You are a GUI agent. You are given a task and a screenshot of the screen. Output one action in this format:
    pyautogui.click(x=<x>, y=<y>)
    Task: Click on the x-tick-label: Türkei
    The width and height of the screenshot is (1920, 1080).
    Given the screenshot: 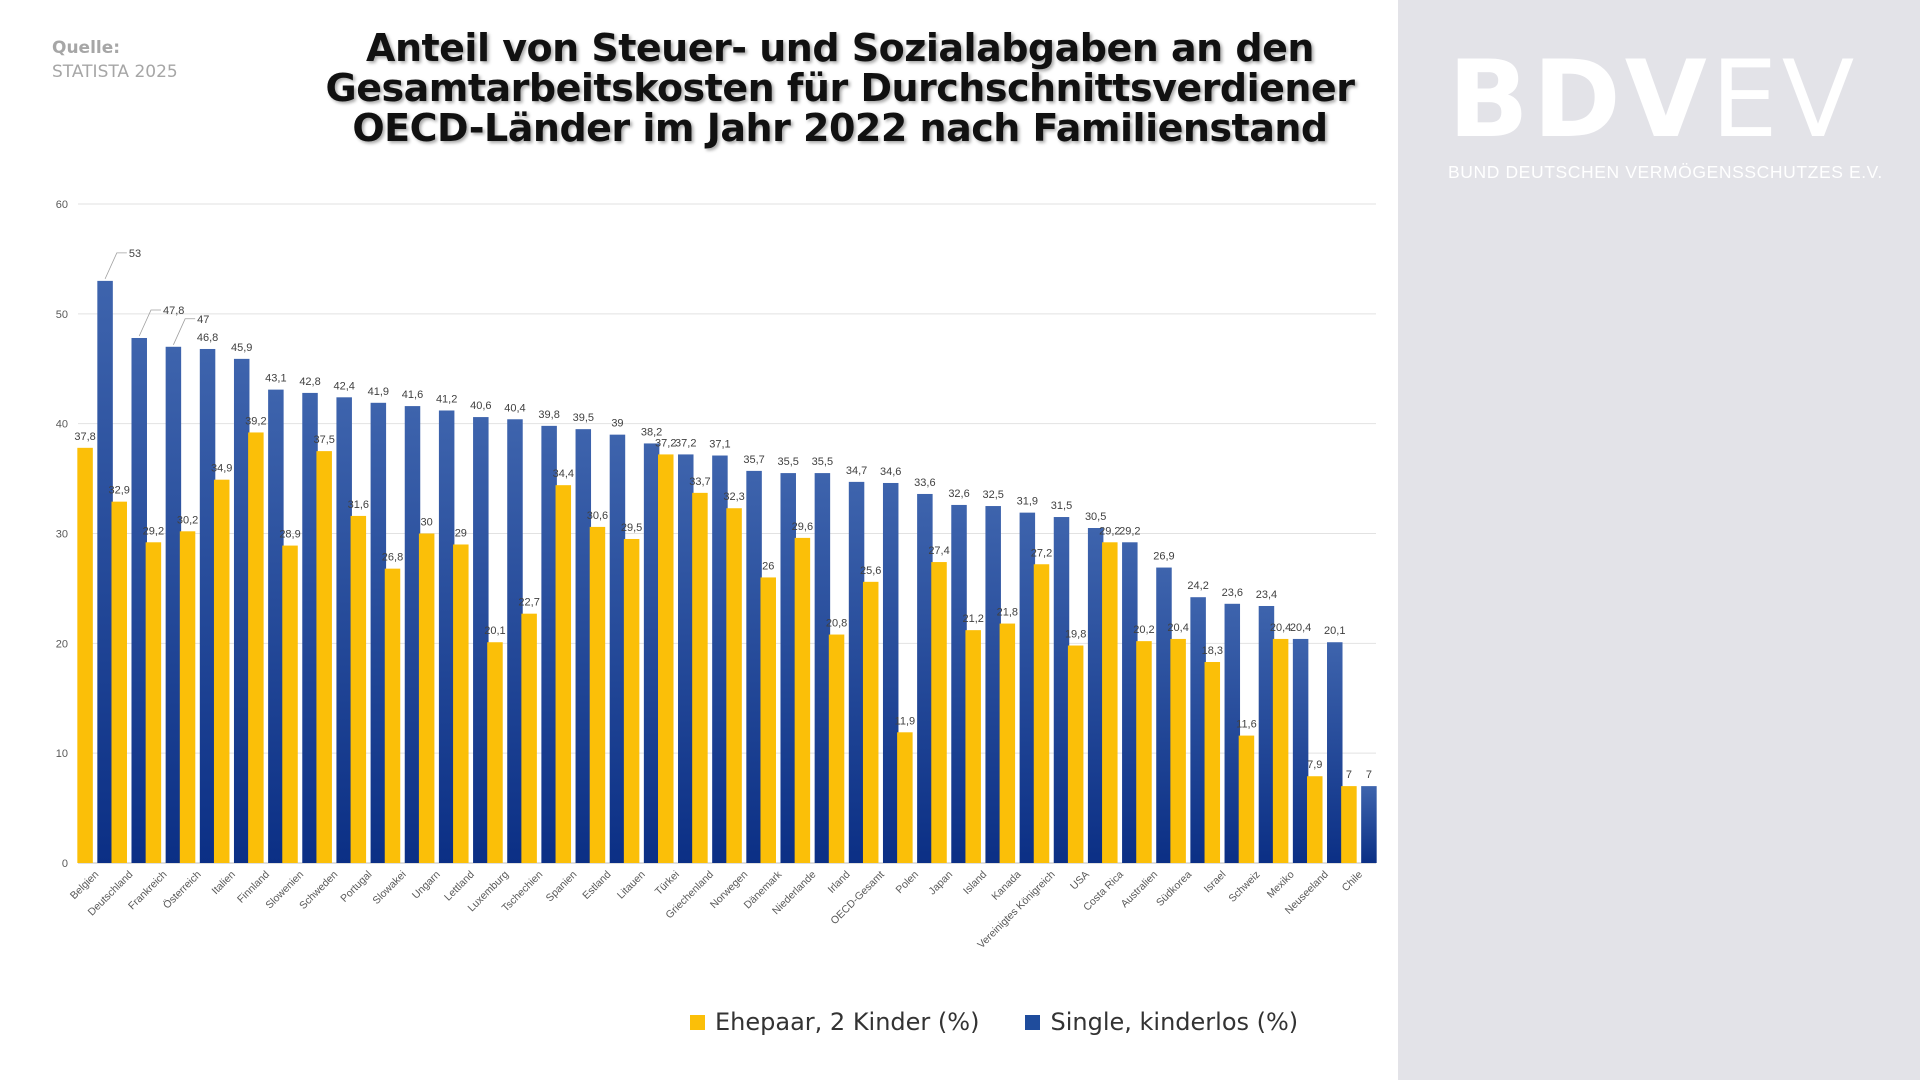 What is the action you would take?
    pyautogui.click(x=667, y=883)
    